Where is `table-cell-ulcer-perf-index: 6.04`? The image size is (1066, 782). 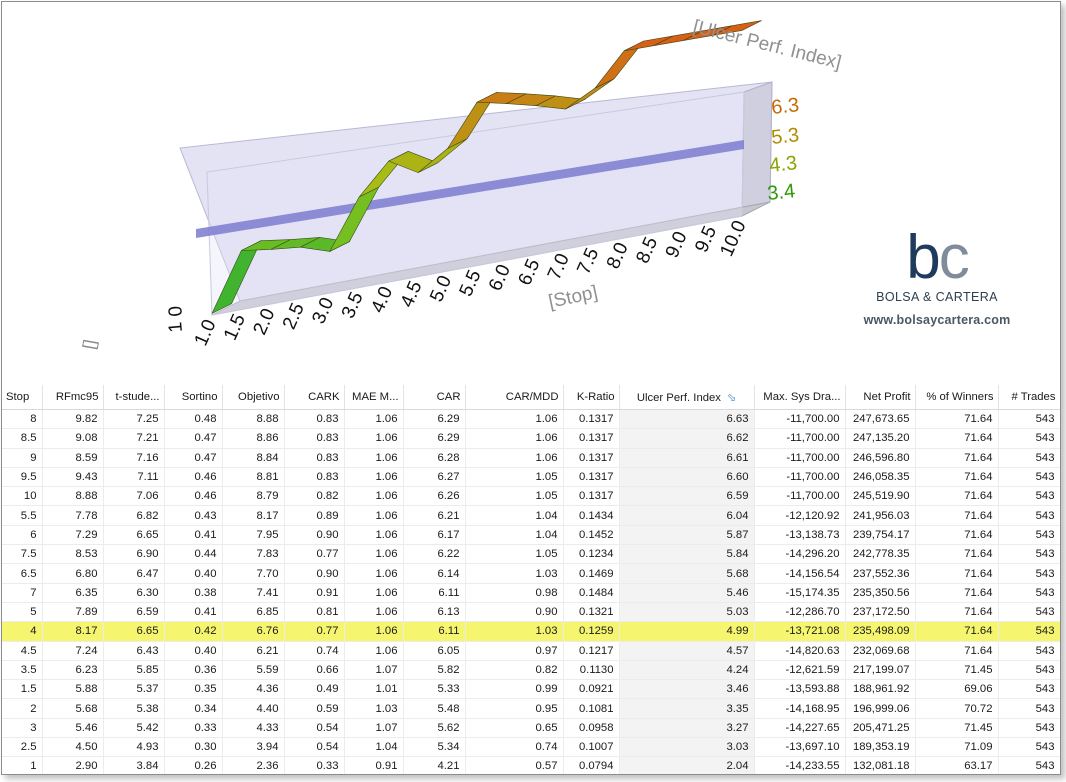 table-cell-ulcer-perf-index: 6.04 is located at coordinates (687, 515).